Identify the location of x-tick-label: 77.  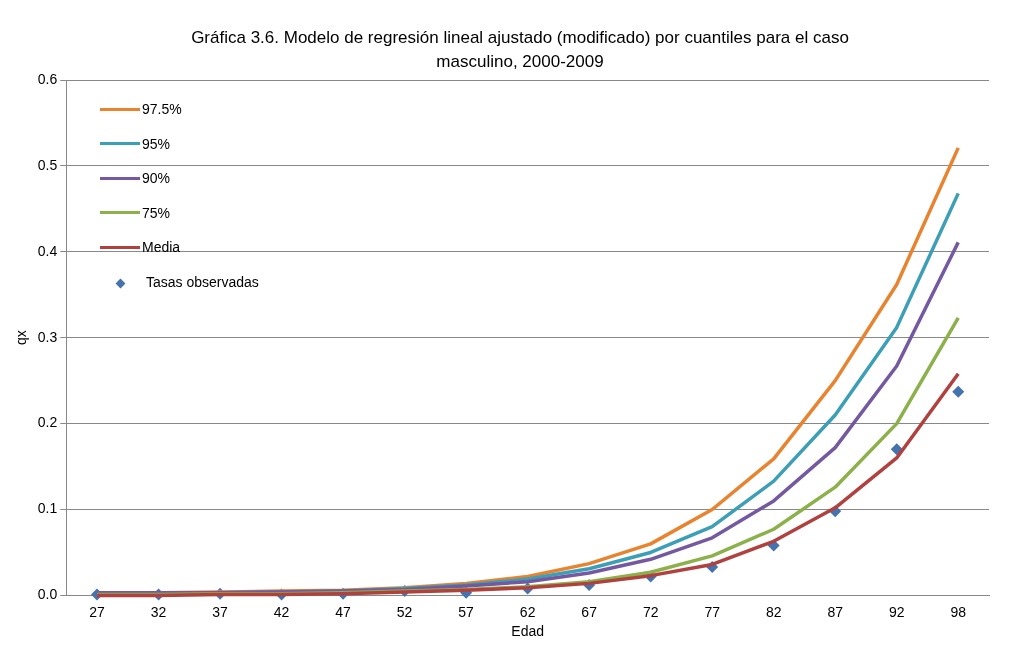
(712, 611).